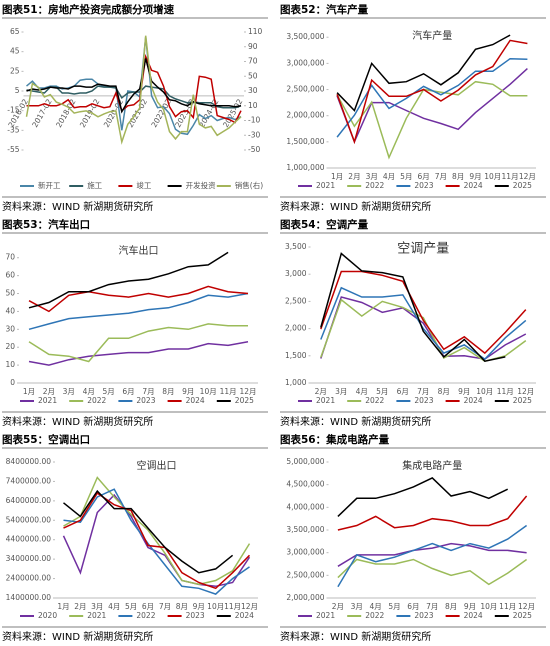  What do you see at coordinates (253, 105) in the screenshot?
I see `y2-tick-label: 10` at bounding box center [253, 105].